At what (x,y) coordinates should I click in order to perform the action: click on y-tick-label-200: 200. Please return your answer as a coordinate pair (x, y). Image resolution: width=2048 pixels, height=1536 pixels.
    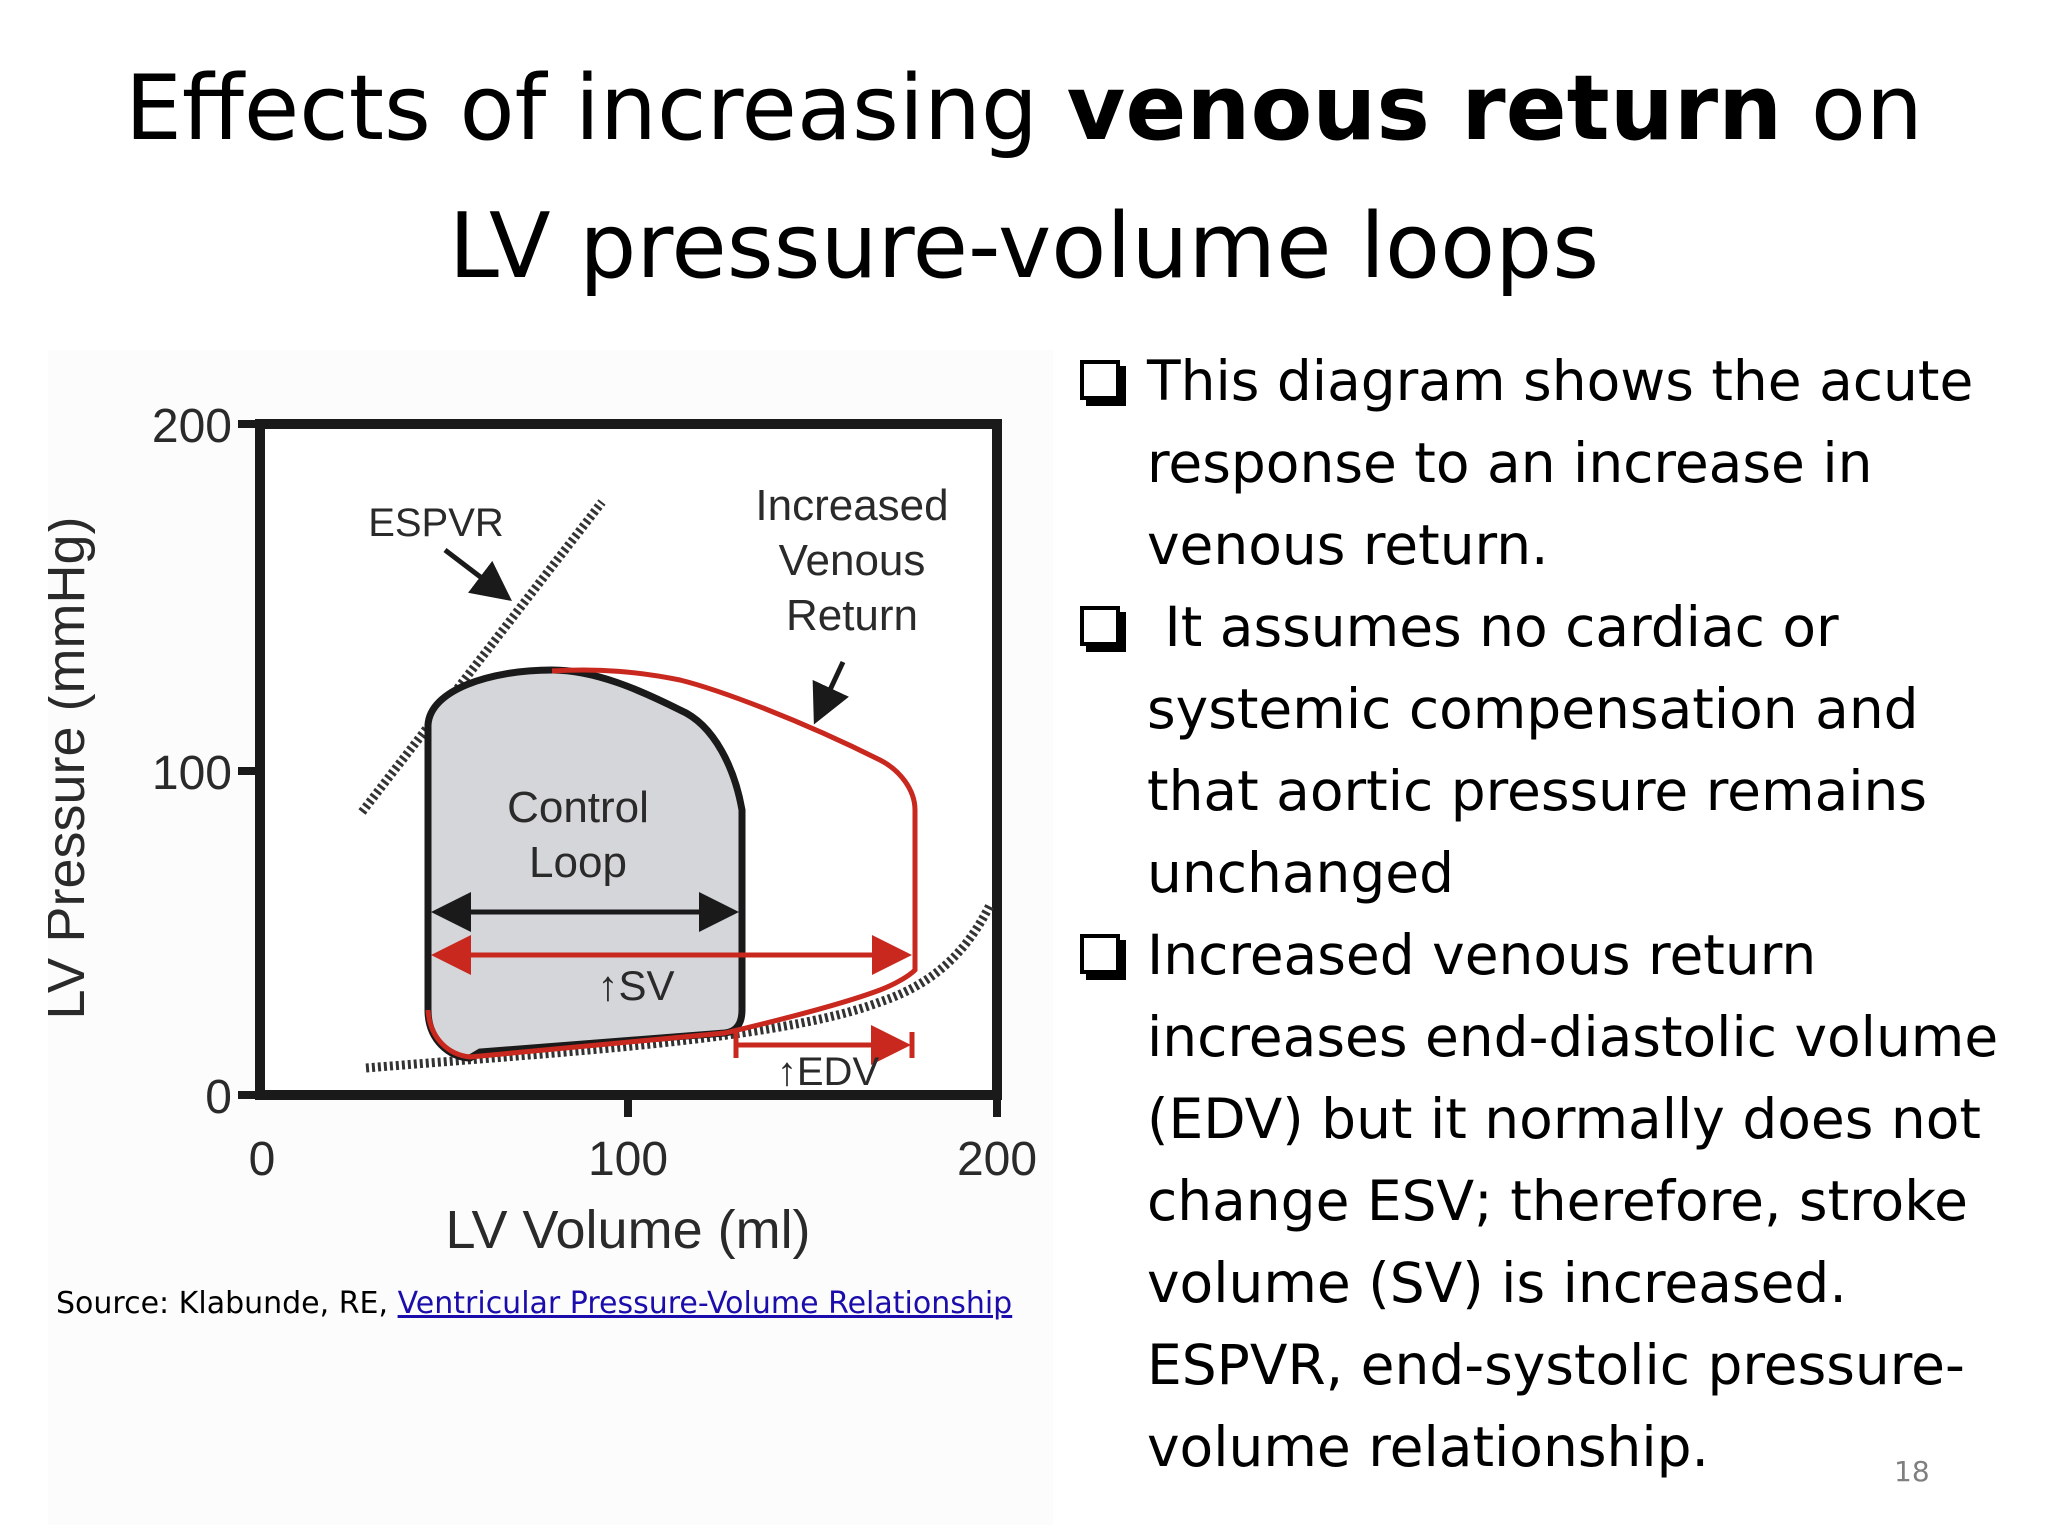
    Looking at the image, I should click on (192, 426).